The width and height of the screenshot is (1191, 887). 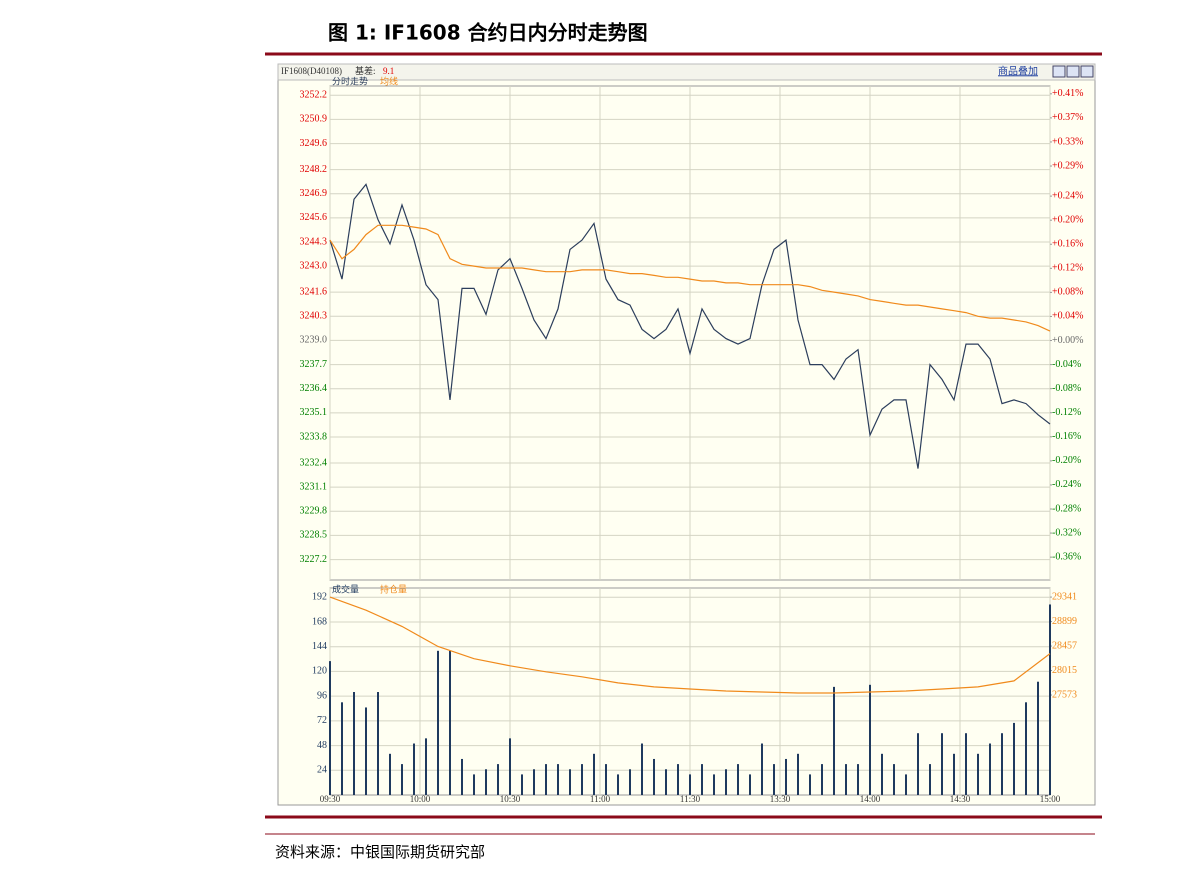 I want to click on y2-tick-label: +0.29%, so click(x=1067, y=165).